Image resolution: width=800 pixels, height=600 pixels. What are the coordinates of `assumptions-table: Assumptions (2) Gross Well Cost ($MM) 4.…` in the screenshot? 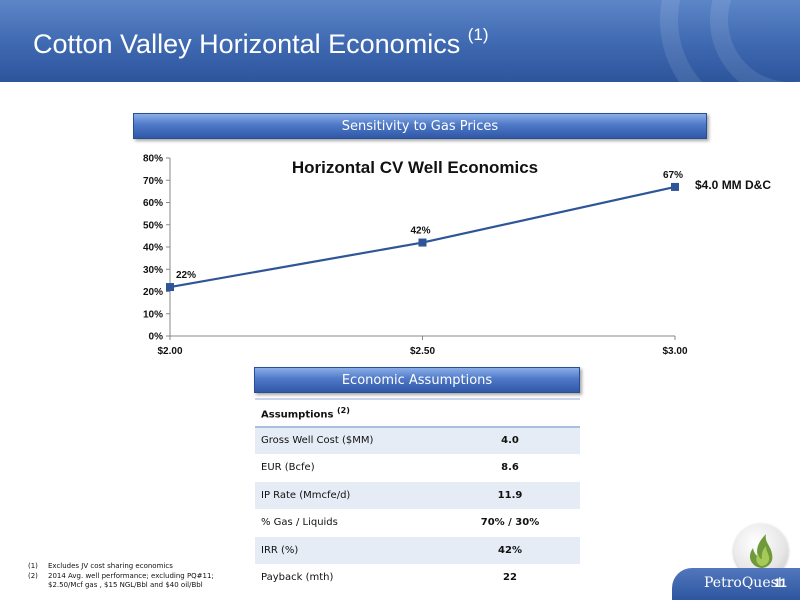 It's located at (417, 495).